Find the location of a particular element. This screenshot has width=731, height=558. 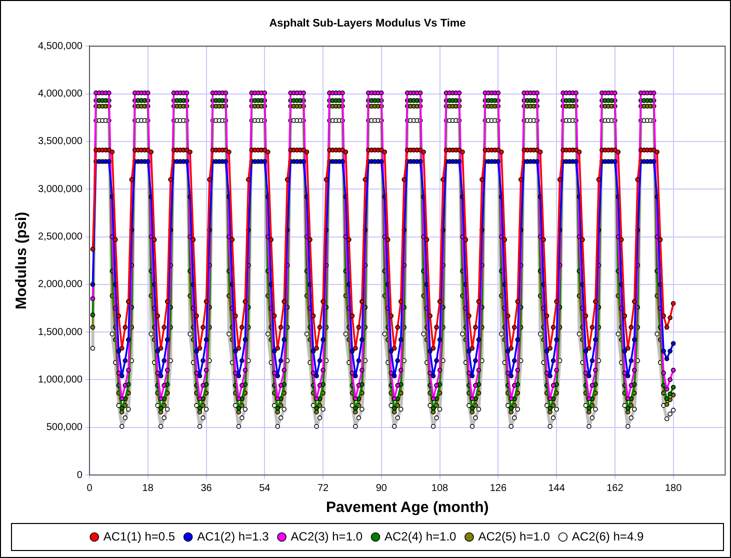

legend-label: AC2(6) h=4.9 is located at coordinates (608, 536).